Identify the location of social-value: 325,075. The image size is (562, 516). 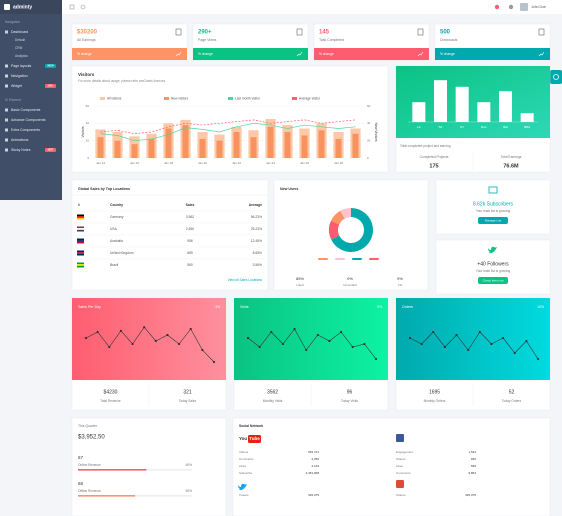
(470, 495).